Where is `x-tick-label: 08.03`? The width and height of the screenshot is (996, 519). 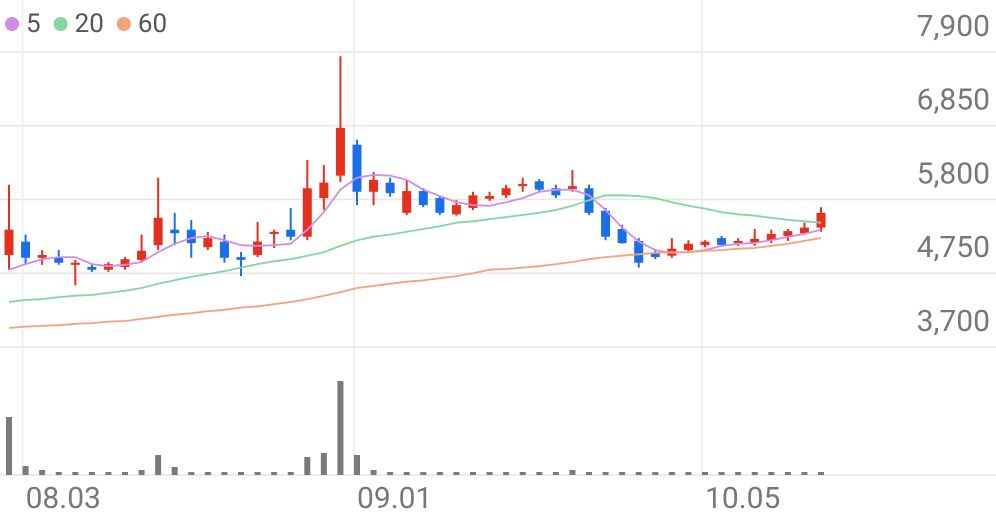
x-tick-label: 08.03 is located at coordinates (63, 498).